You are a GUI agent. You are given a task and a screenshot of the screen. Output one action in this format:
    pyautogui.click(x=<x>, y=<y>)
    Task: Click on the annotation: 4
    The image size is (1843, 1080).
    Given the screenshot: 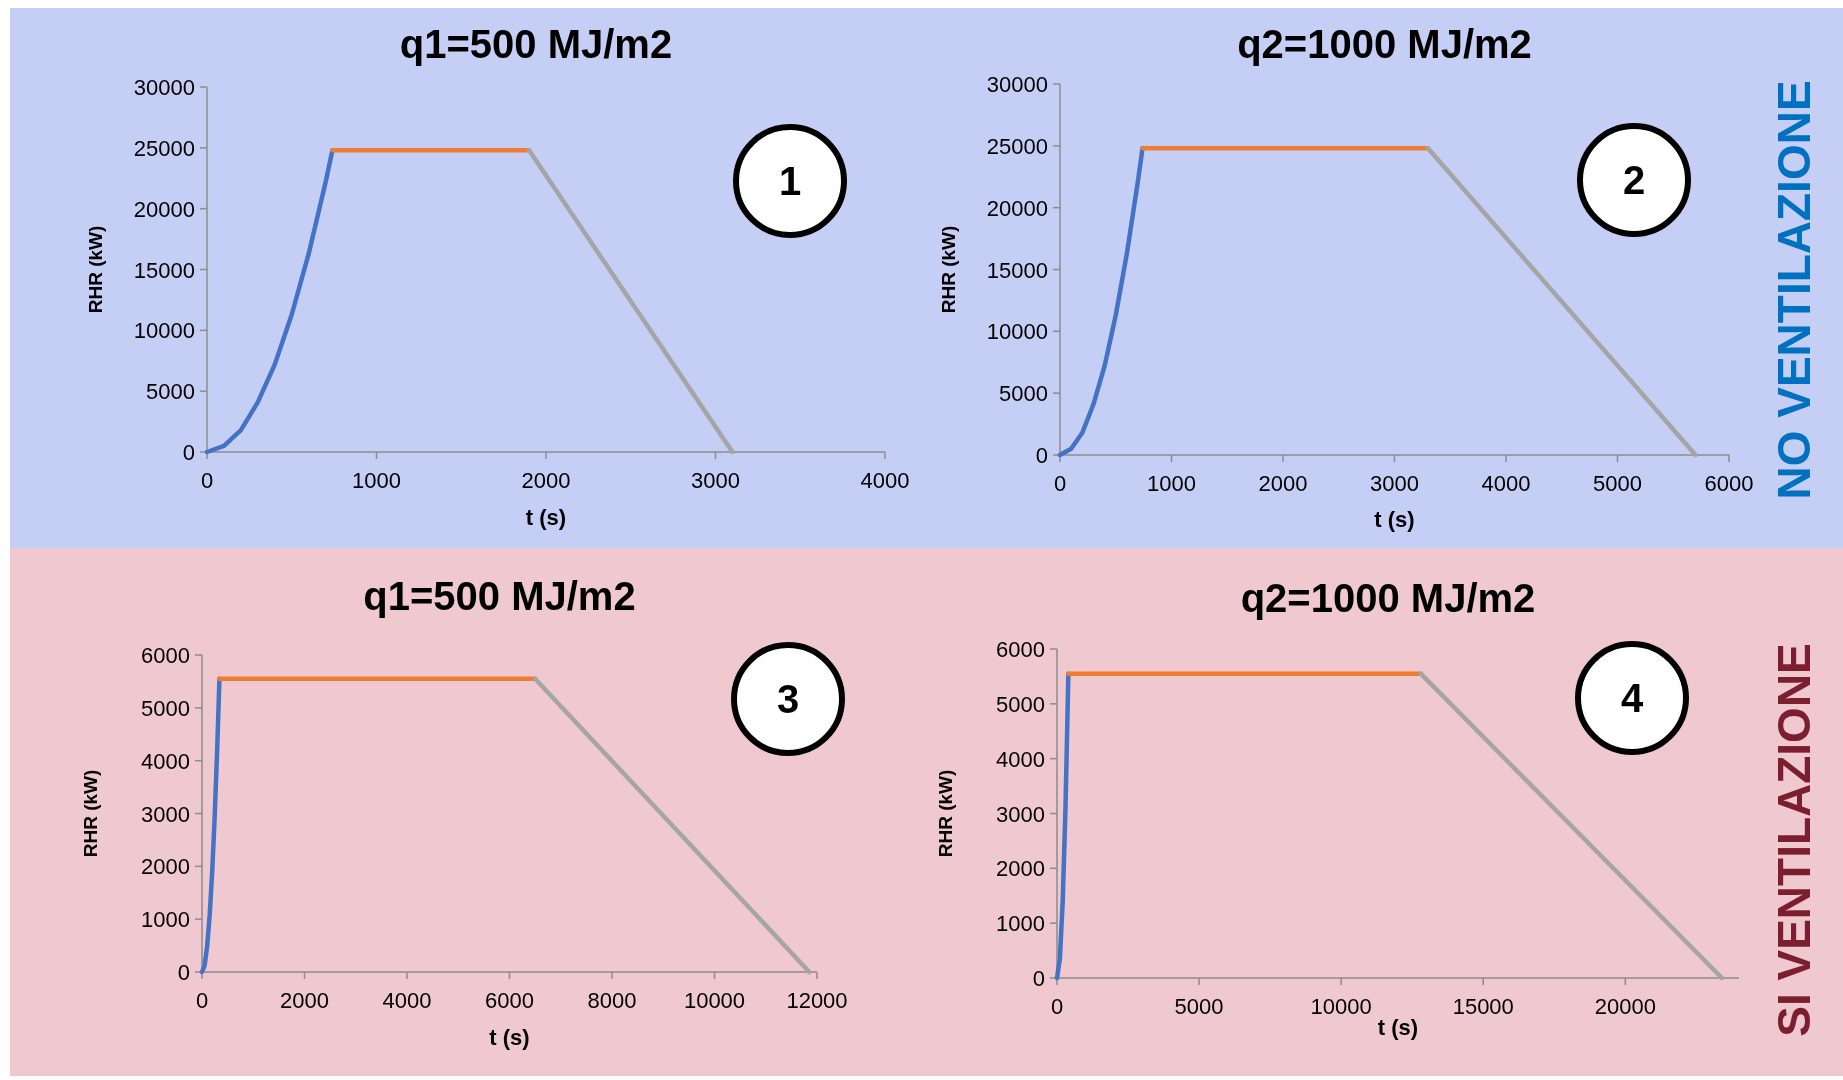 What is the action you would take?
    pyautogui.click(x=1632, y=698)
    